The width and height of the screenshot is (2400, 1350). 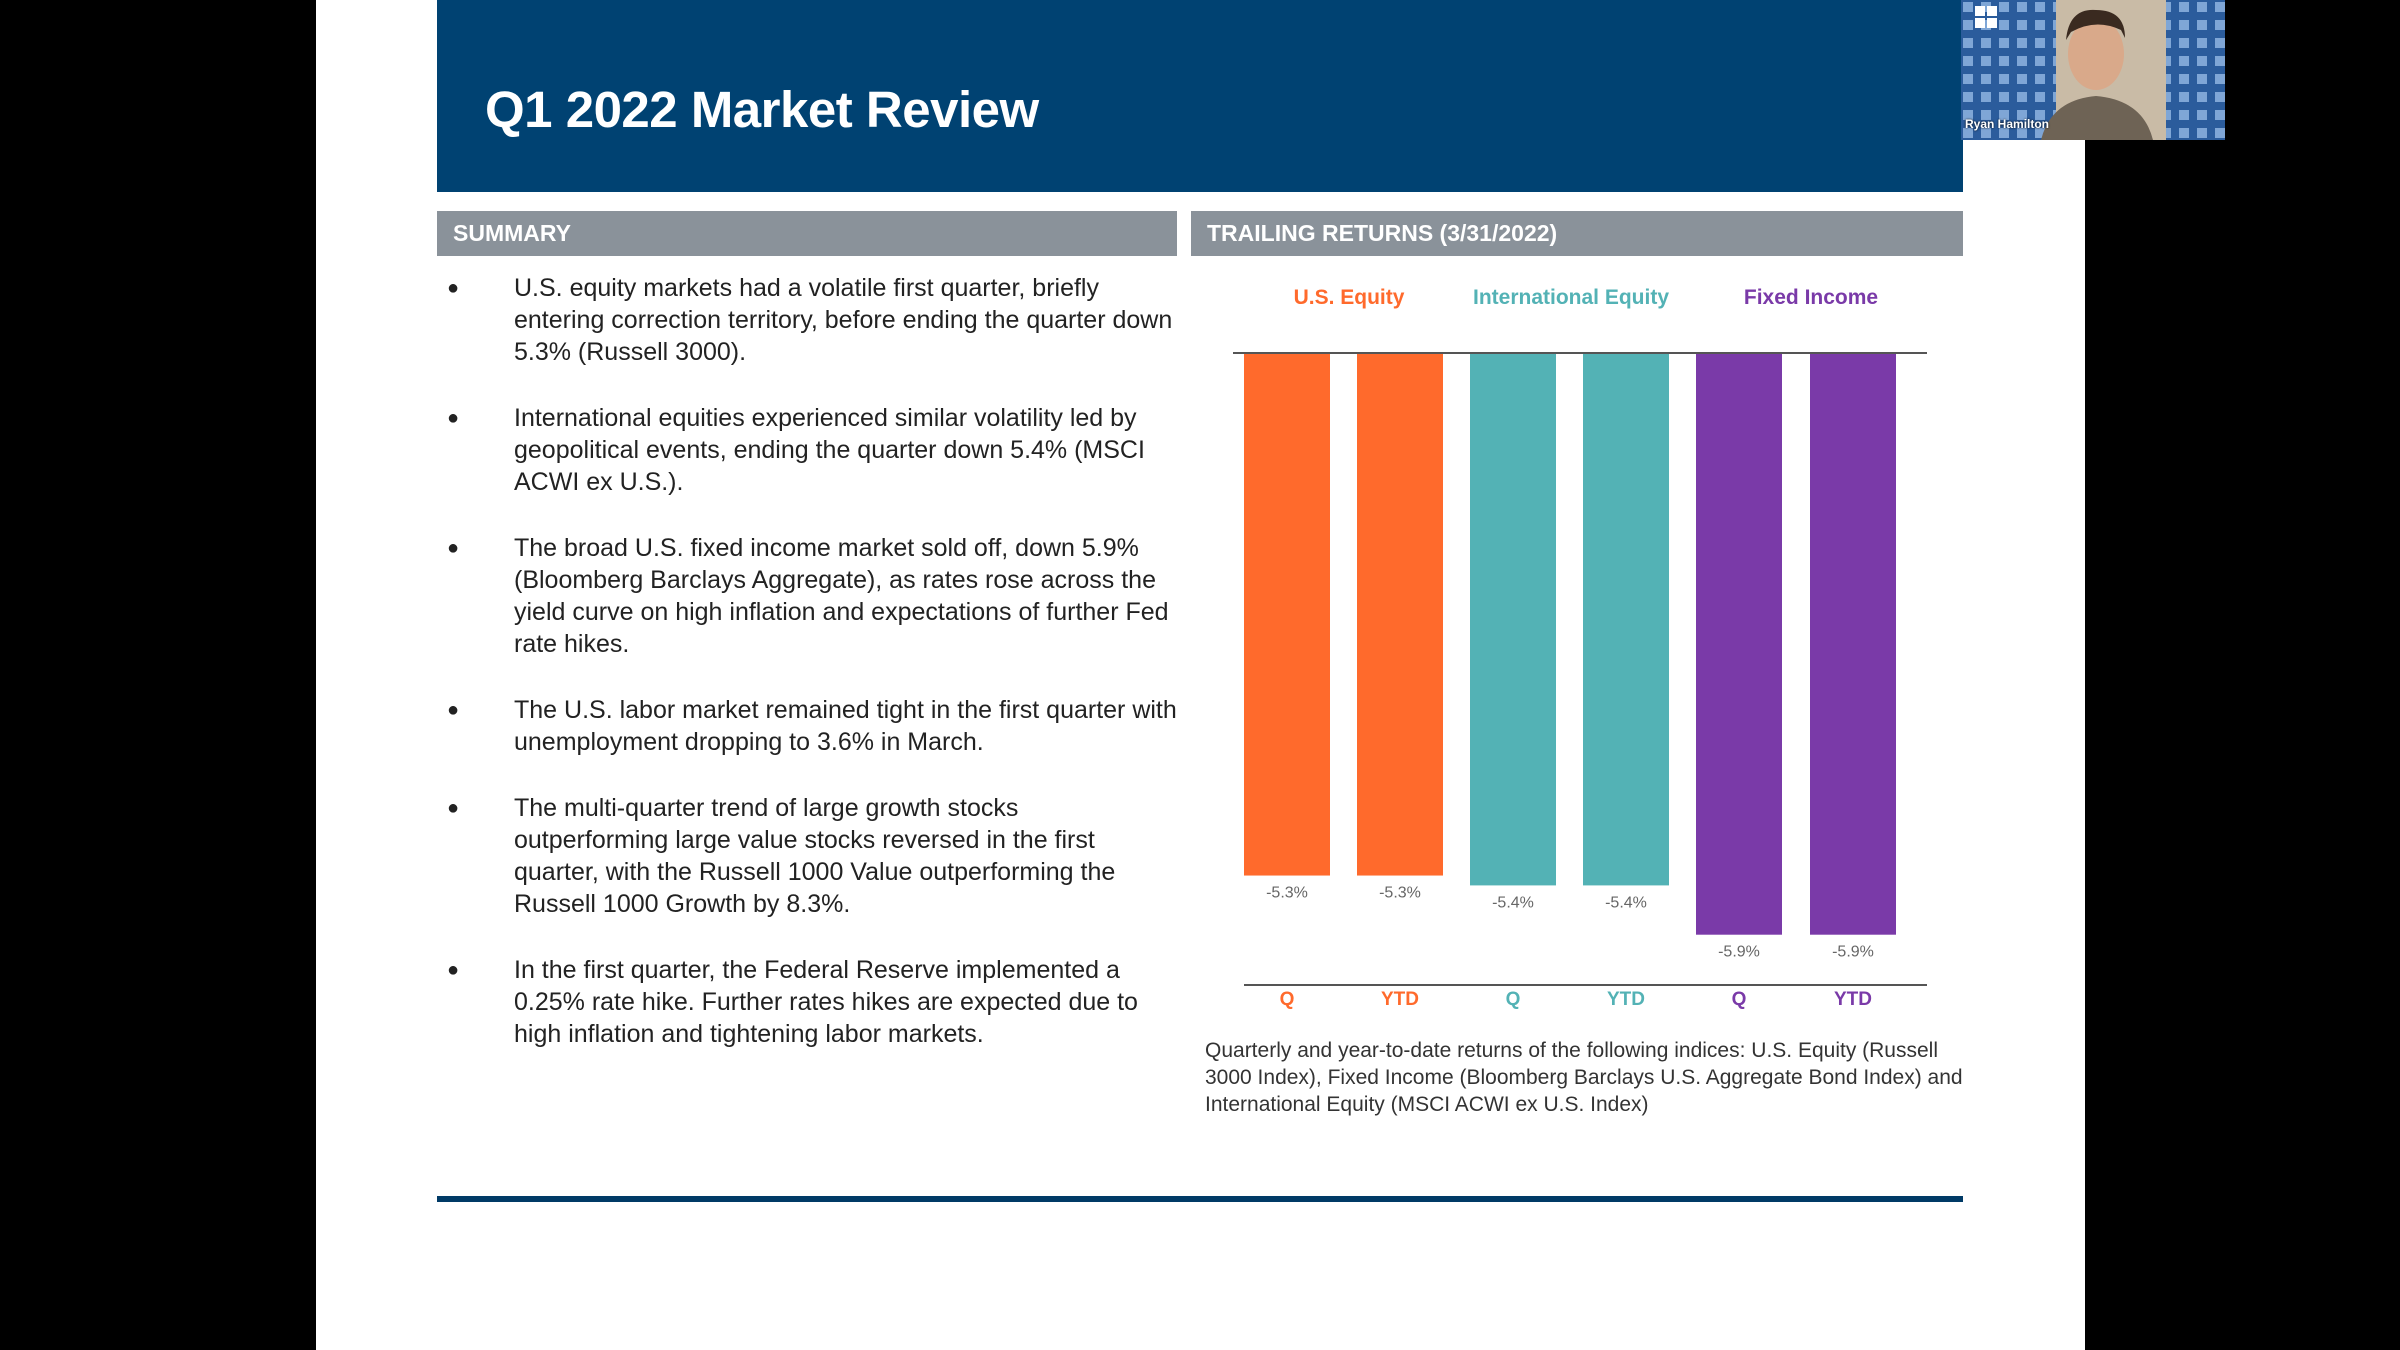 What do you see at coordinates (1811, 297) in the screenshot?
I see `legend-label: Fixed Income` at bounding box center [1811, 297].